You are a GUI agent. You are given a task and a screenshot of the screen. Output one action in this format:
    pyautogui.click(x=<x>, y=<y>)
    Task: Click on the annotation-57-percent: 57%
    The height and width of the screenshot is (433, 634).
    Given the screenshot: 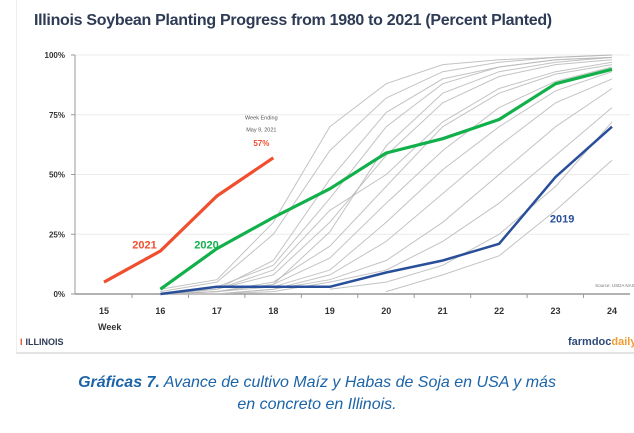 What is the action you would take?
    pyautogui.click(x=261, y=143)
    